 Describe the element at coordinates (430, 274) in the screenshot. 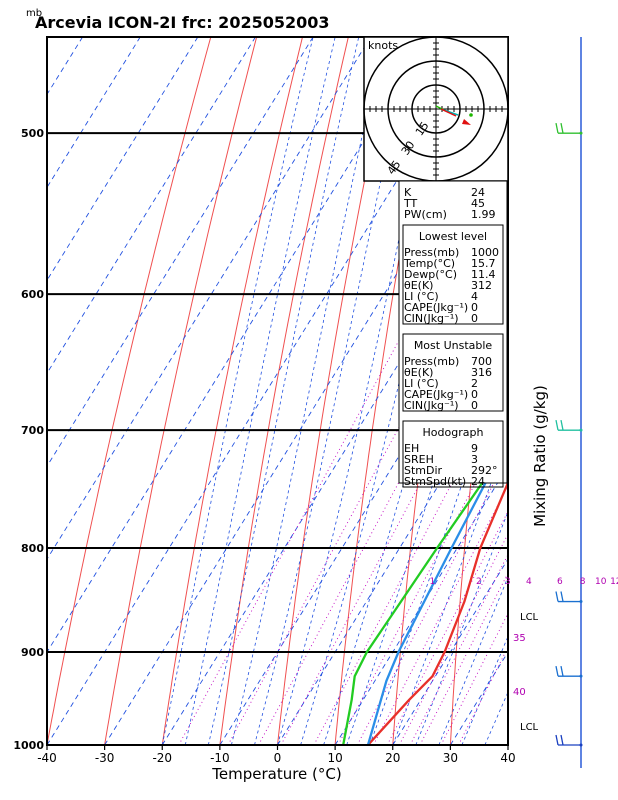

I see `lowest-level-row-key: Dewp(°C)` at that location.